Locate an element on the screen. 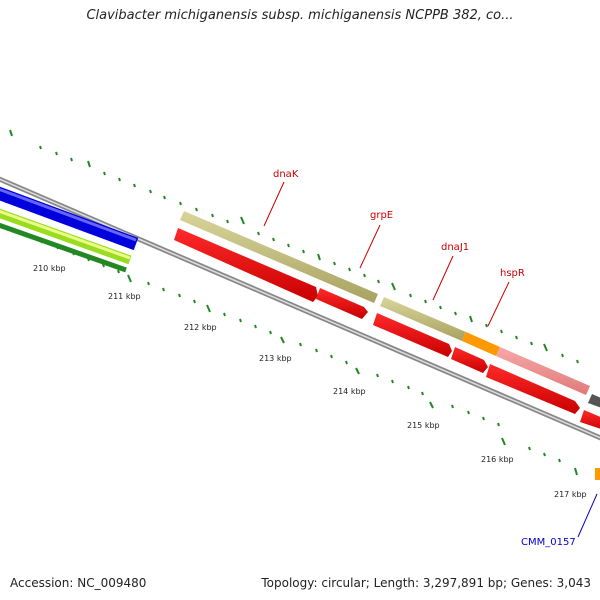  gene-arrow-next is located at coordinates (533, 389).